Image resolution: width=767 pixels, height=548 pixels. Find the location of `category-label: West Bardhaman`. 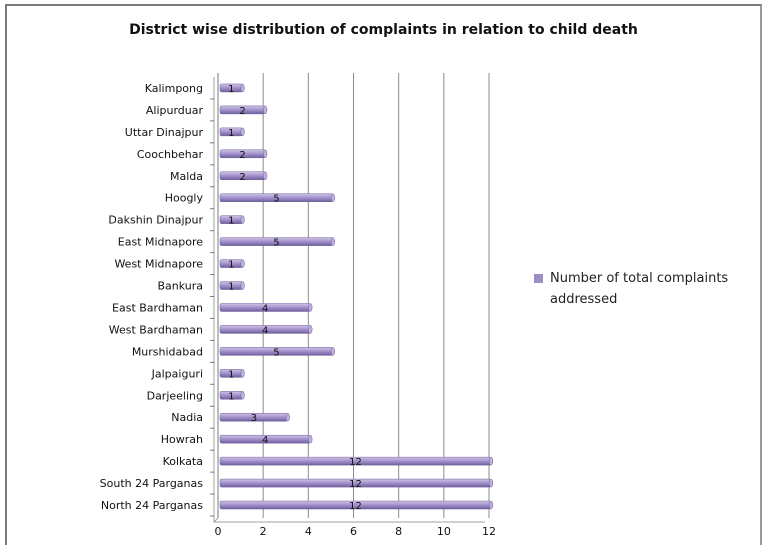

category-label: West Bardhaman is located at coordinates (156, 329).